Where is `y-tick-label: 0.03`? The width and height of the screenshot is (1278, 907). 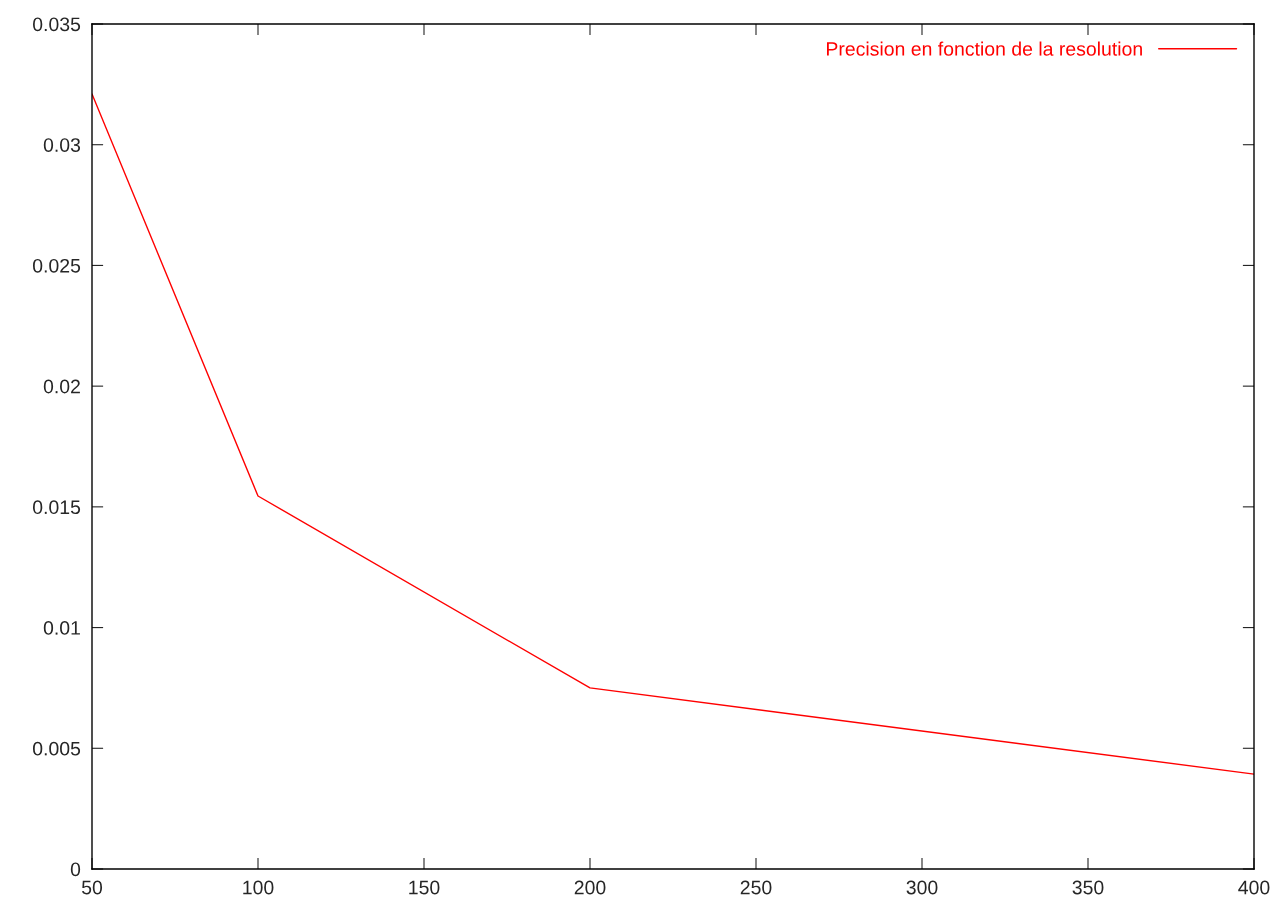 y-tick-label: 0.03 is located at coordinates (62, 145).